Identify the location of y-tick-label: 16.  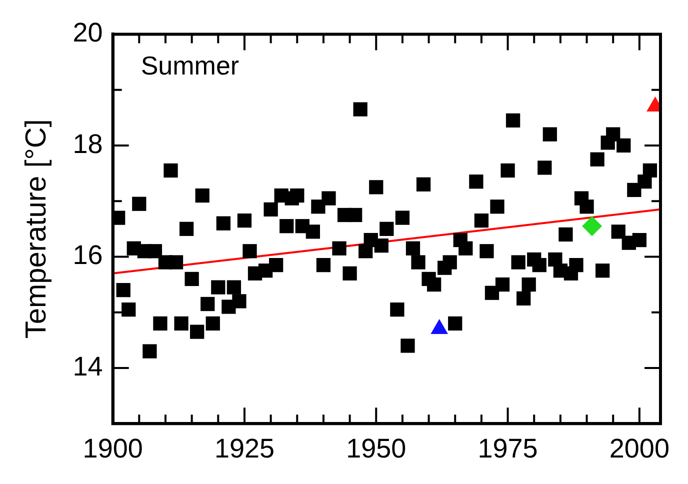
(87, 255).